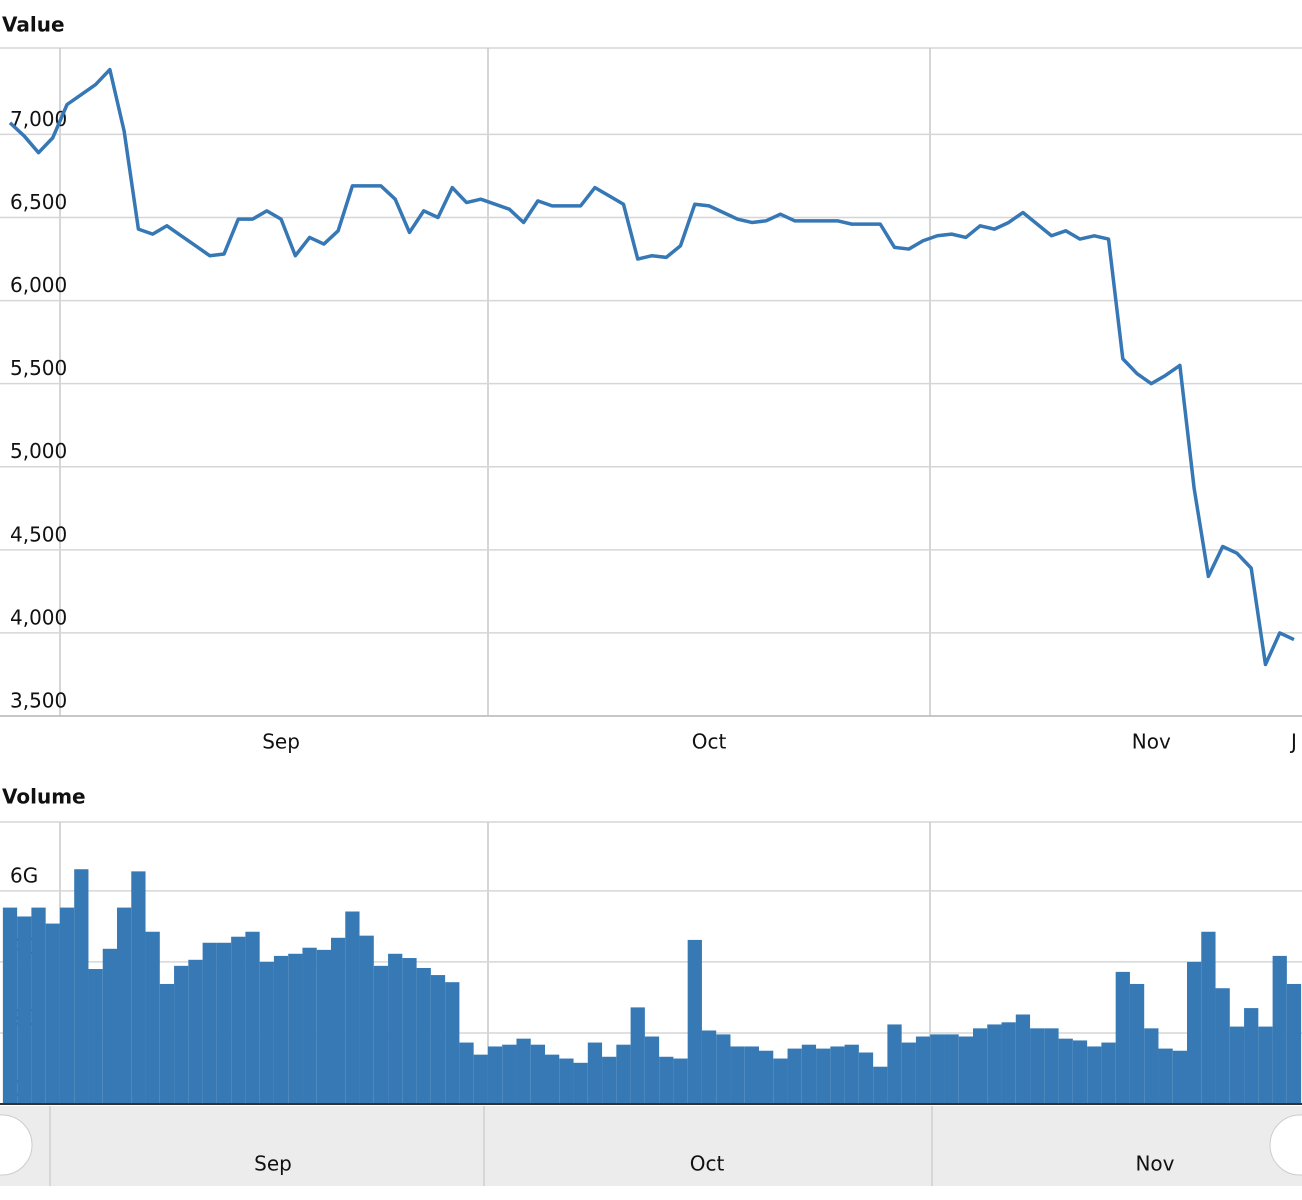 This screenshot has height=1200, width=1302. Describe the element at coordinates (38, 701) in the screenshot. I see `y-tick-label: 3,500` at that location.